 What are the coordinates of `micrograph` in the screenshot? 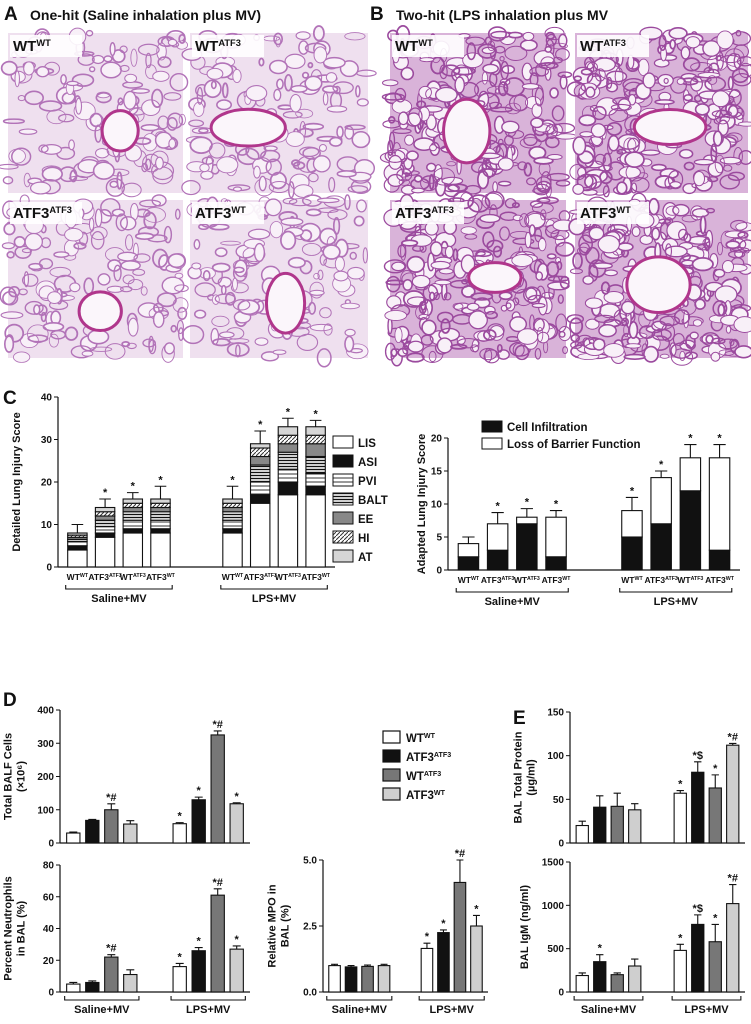 It's located at (275, 281).